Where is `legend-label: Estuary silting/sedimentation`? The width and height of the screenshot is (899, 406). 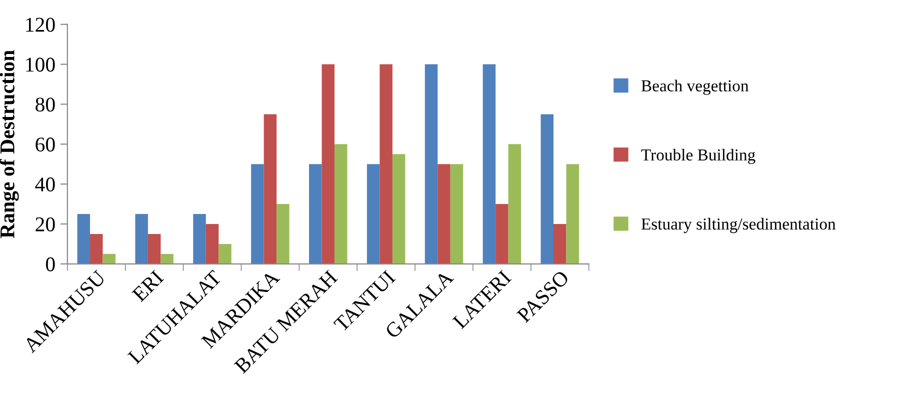 legend-label: Estuary silting/sedimentation is located at coordinates (738, 226).